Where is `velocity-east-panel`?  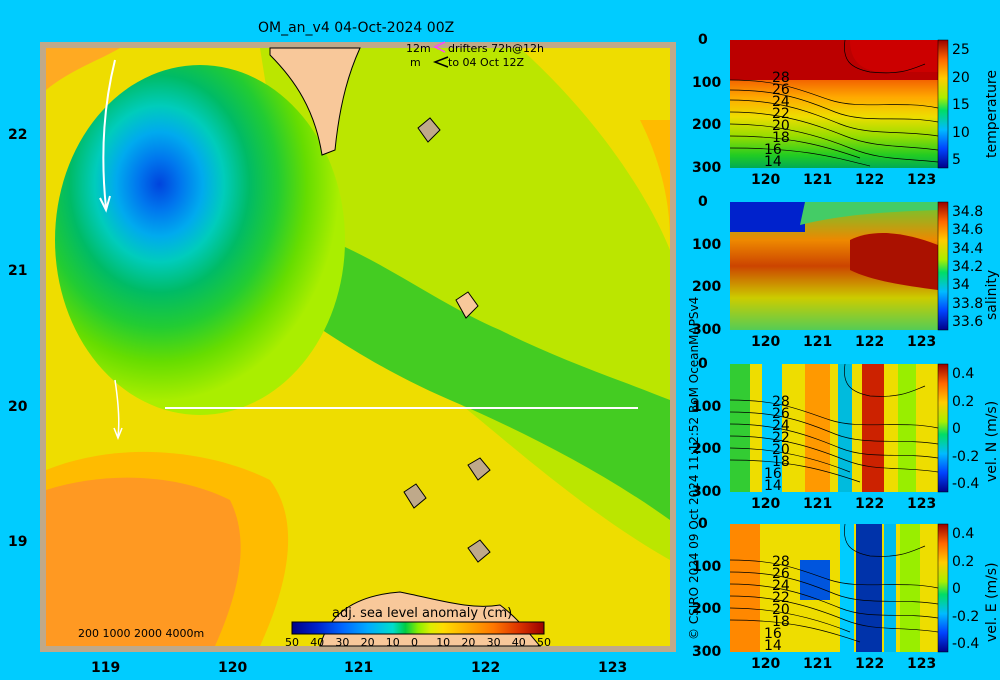
velocity-east-panel is located at coordinates (839, 588).